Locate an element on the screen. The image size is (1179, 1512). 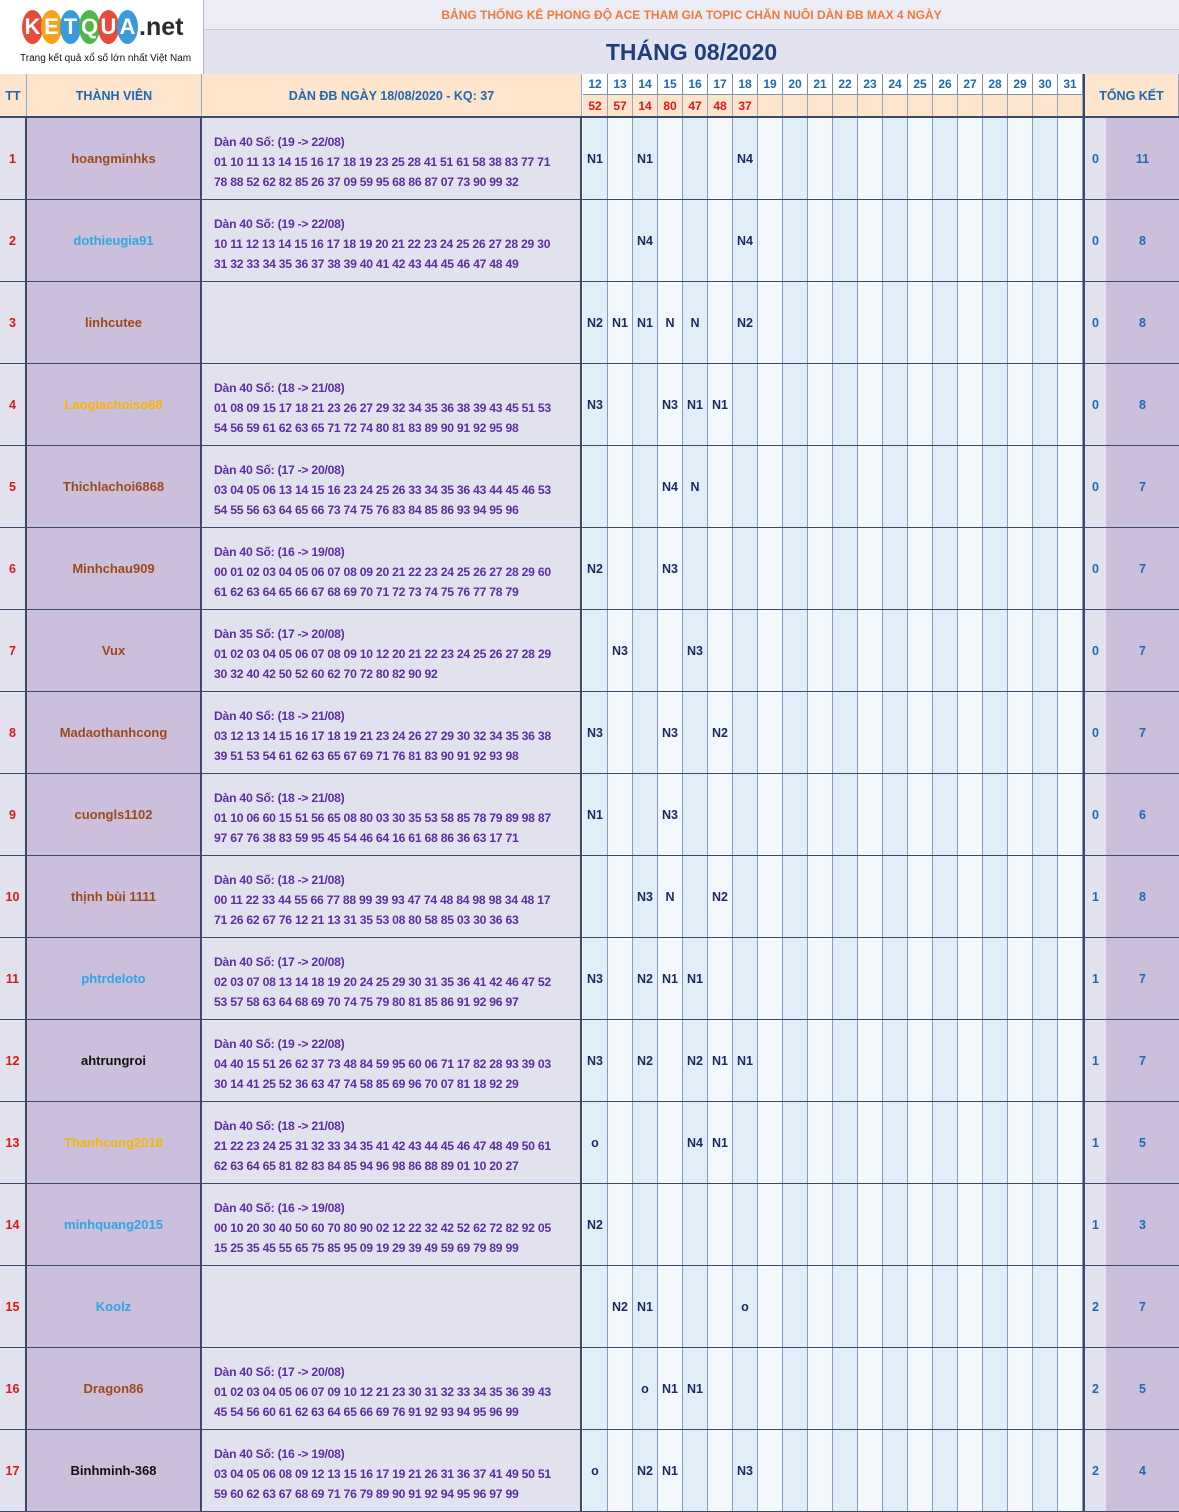
day-cell-15: N is located at coordinates (670, 322).